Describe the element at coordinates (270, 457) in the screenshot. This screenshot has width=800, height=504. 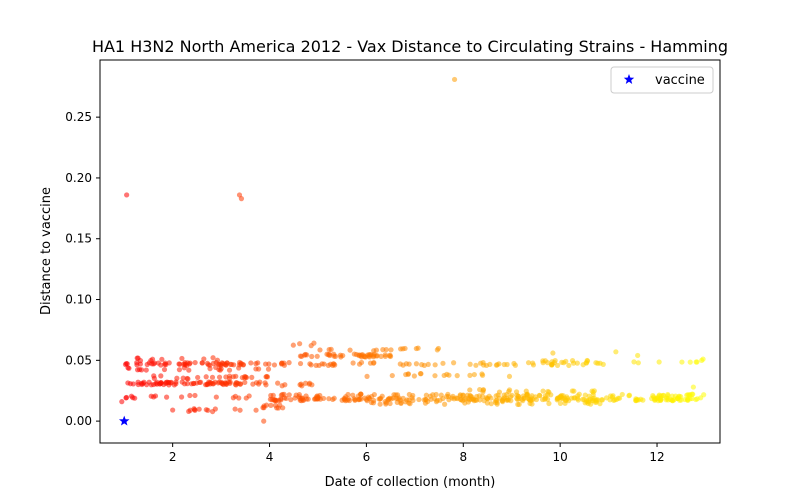
I see `x-tick-label: 4` at that location.